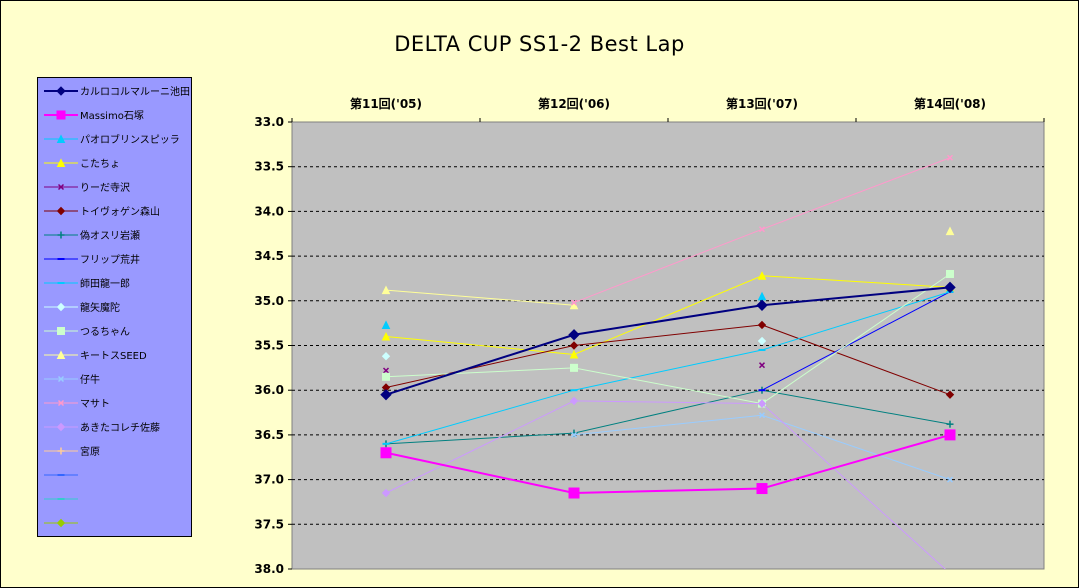  What do you see at coordinates (118, 403) in the screenshot?
I see `legend-item: マサト` at bounding box center [118, 403].